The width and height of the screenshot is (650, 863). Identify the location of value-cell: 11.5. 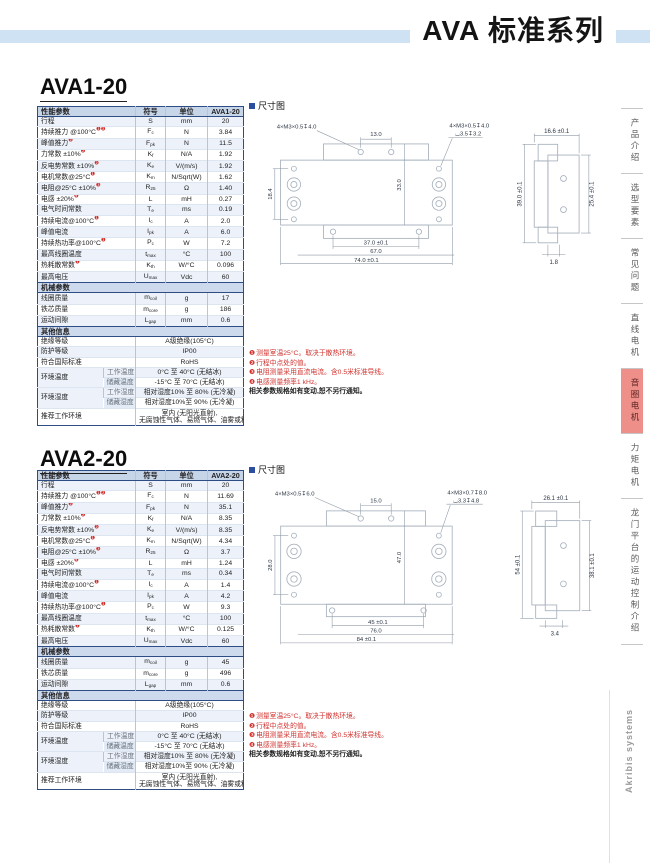
(225, 143).